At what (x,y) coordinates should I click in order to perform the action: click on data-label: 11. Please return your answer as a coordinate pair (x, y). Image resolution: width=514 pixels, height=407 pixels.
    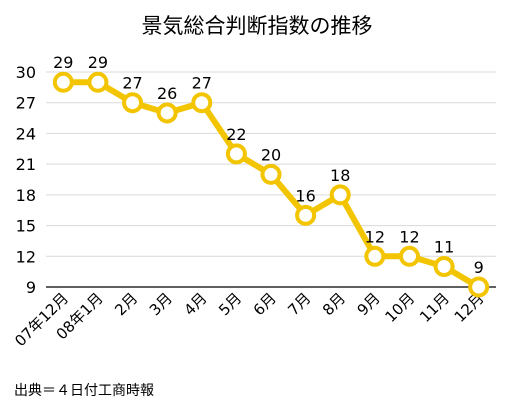
    Looking at the image, I should click on (444, 247).